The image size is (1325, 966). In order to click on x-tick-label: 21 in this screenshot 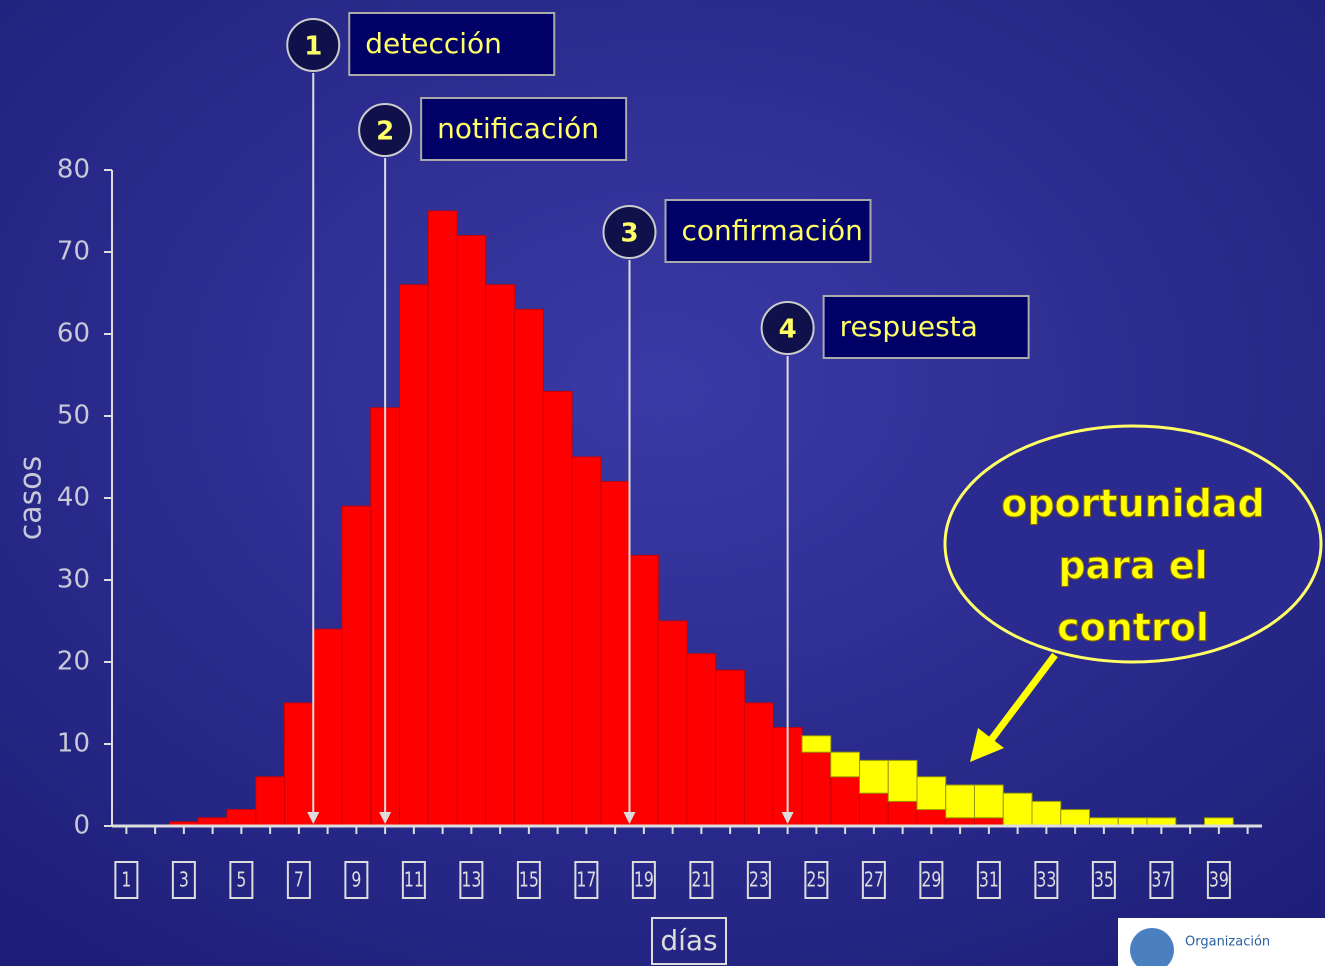, I will do `click(701, 880)`.